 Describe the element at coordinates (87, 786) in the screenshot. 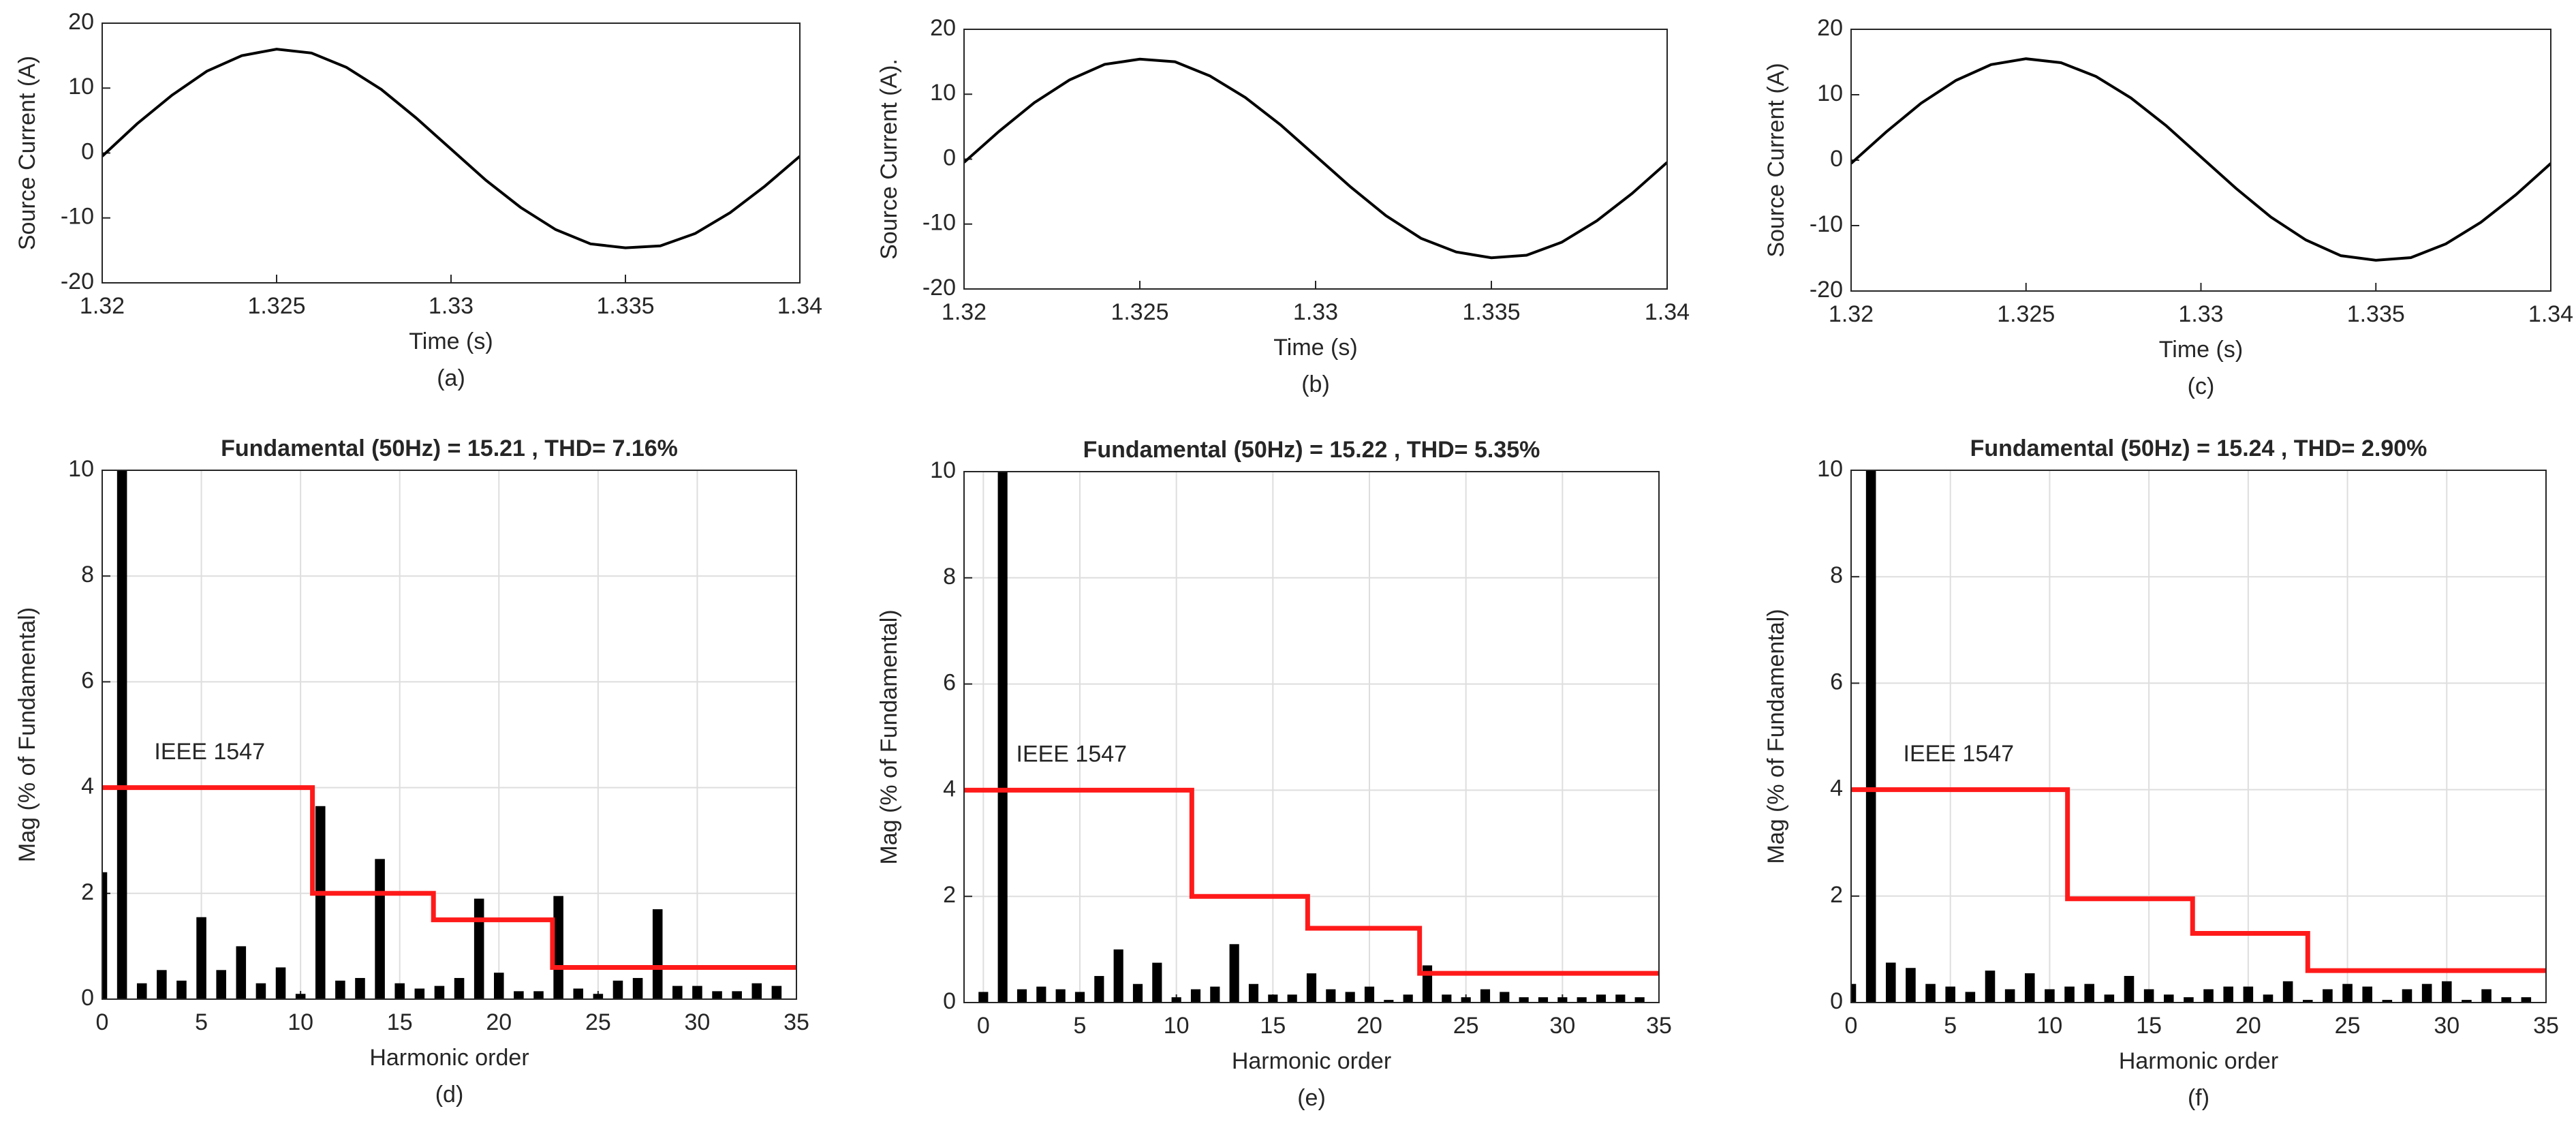

I see `y-tick-label: 4` at that location.